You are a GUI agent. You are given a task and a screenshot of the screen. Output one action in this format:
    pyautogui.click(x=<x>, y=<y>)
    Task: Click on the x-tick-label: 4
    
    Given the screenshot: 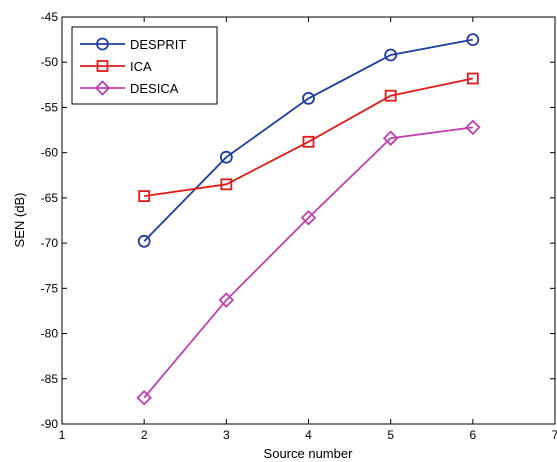 What is the action you would take?
    pyautogui.click(x=308, y=435)
    